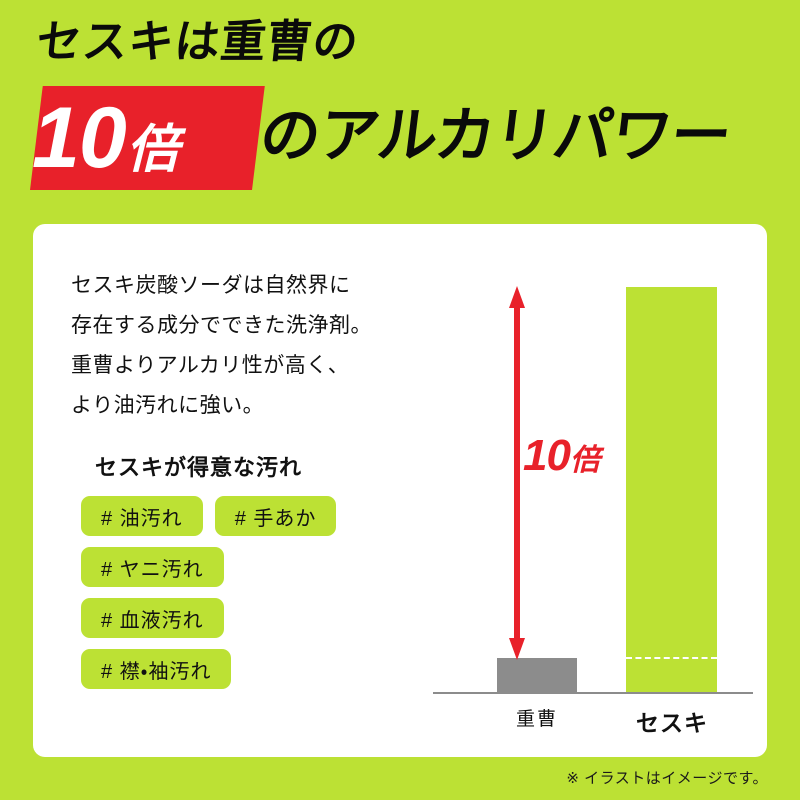 Image resolution: width=800 pixels, height=800 pixels. Describe the element at coordinates (199, 467) in the screenshot. I see `tags-heading: セスキが得意な汚れ` at that location.